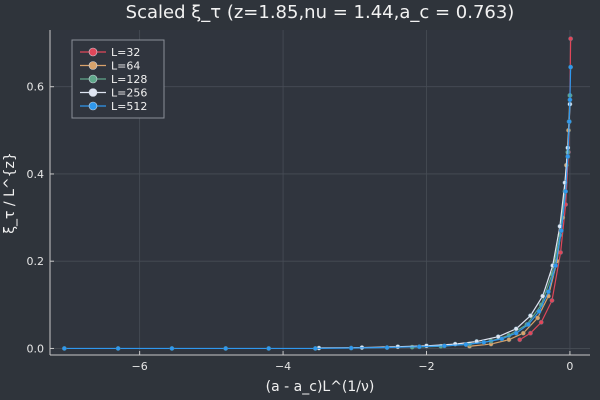 The image size is (600, 400). I want to click on x-tick-label: −2, so click(426, 366).